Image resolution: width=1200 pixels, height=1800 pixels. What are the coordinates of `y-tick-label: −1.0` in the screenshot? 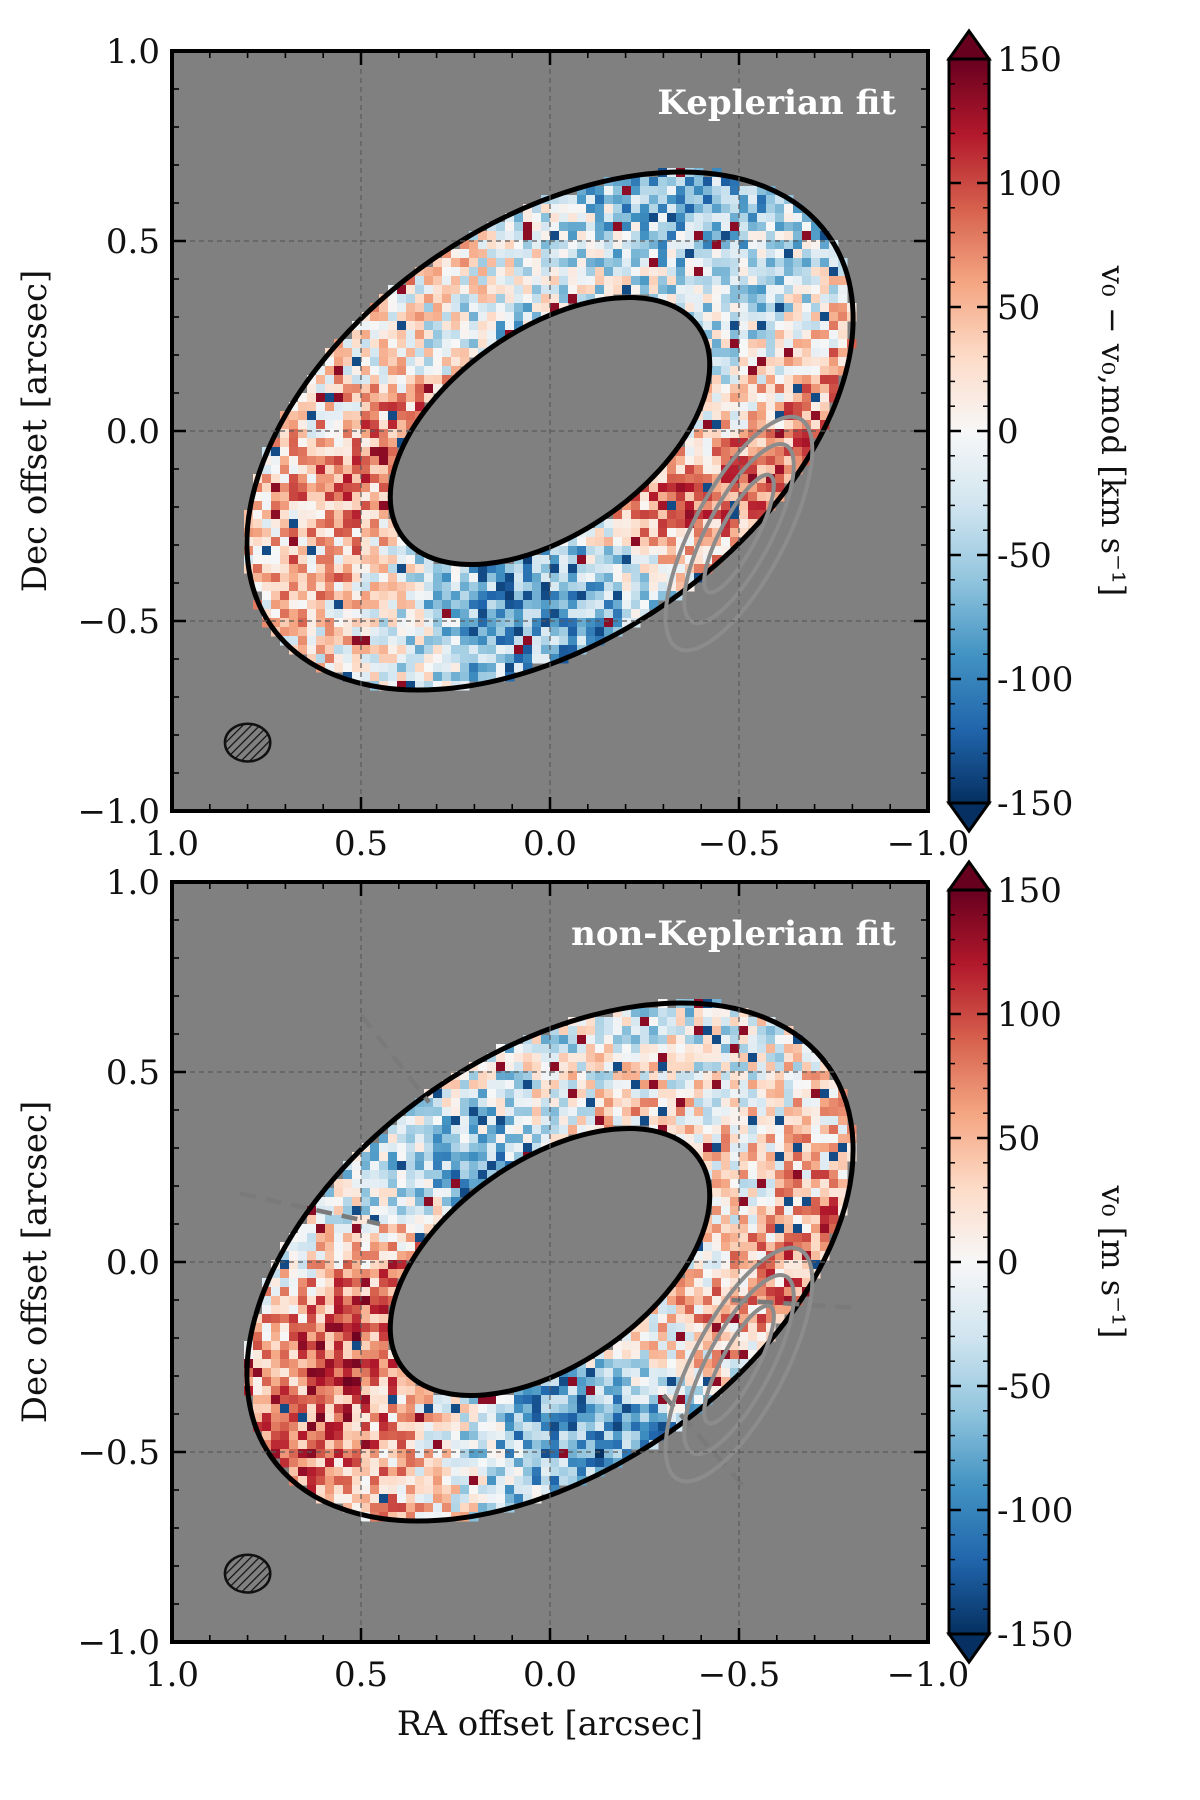 It's located at (118, 1643).